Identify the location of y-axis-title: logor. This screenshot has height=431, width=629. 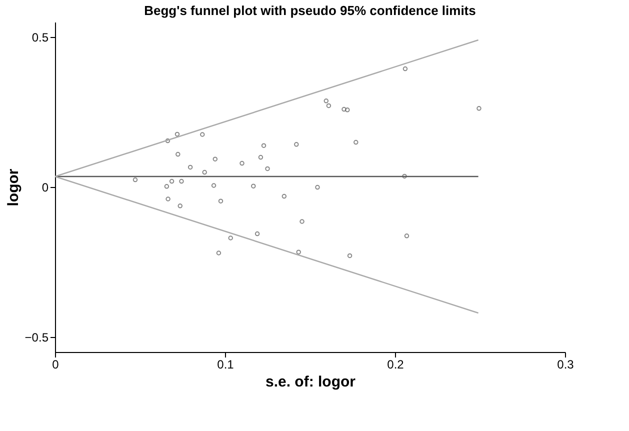
(13, 187).